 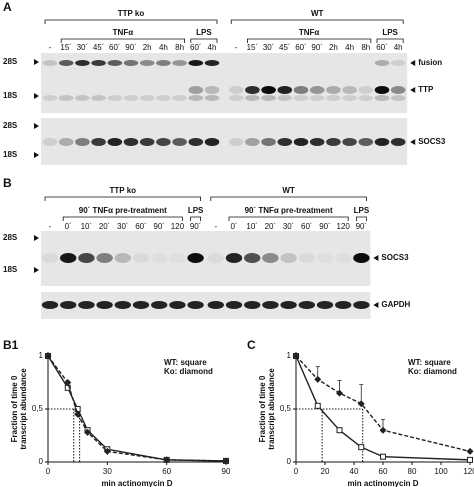 What do you see at coordinates (317, 13) in the screenshot?
I see `group-label: WT` at bounding box center [317, 13].